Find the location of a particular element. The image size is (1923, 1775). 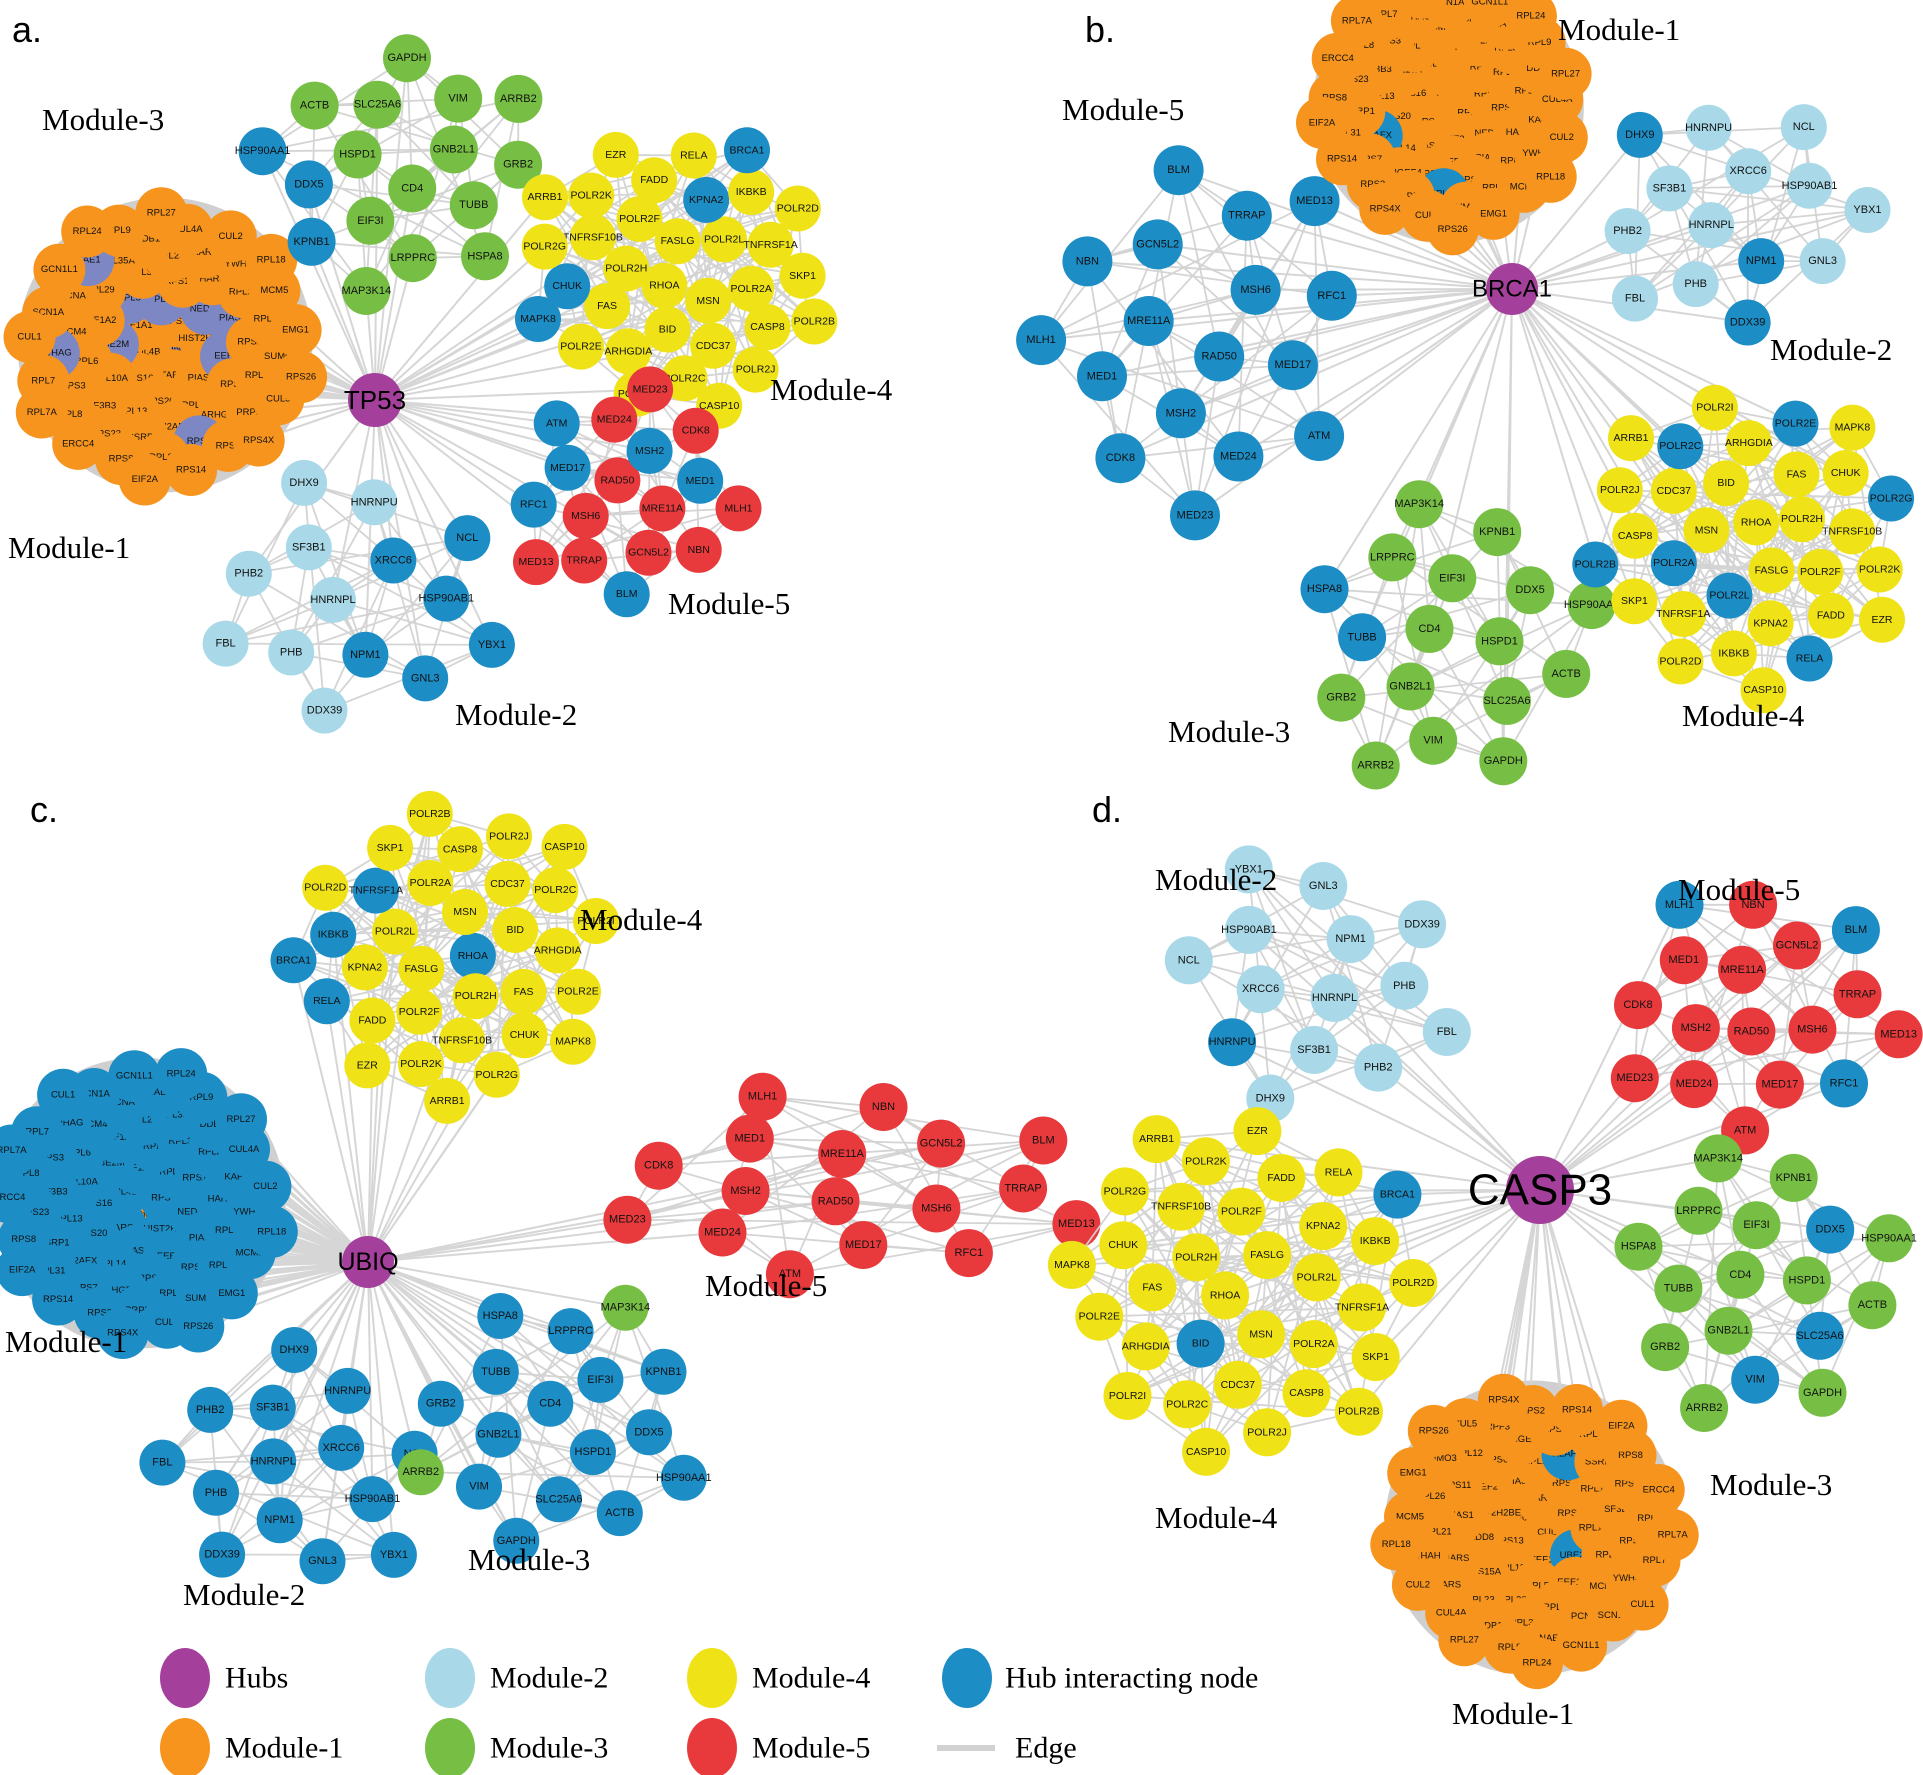

node-label: MCM5 is located at coordinates (274, 290).